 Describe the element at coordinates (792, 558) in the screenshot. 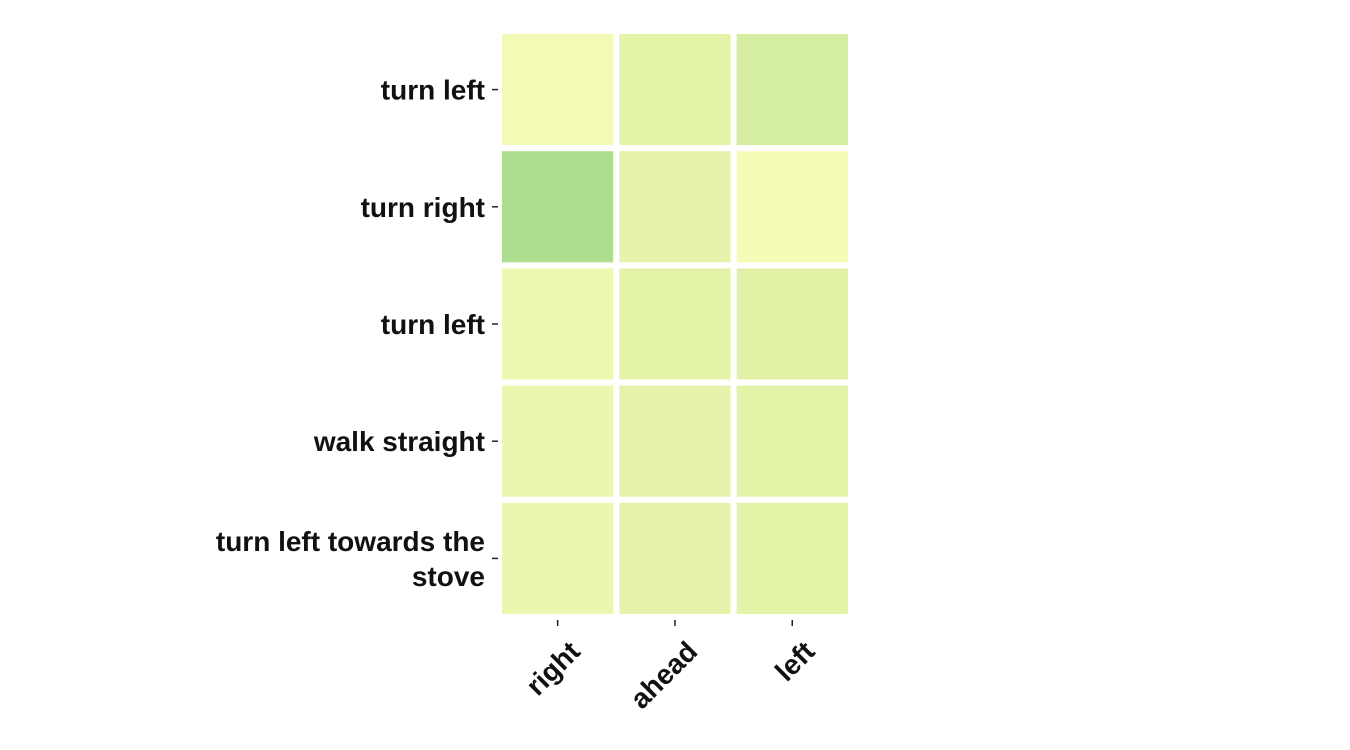

I see `heatmap-cell-r4-c2` at that location.